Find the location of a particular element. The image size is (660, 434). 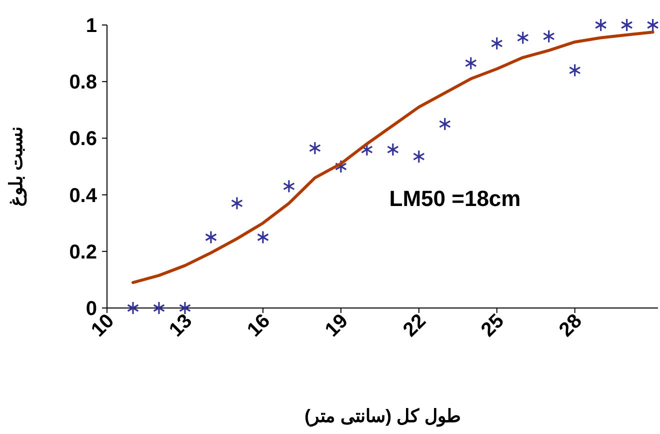

y-axis-title: نسبت بلوغ is located at coordinates (16, 166).